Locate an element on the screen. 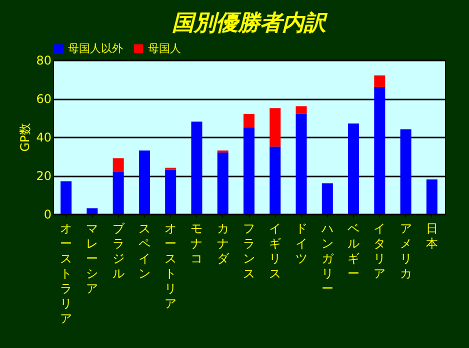 The width and height of the screenshot is (469, 348). x-tick-label: イタリア is located at coordinates (380, 251).